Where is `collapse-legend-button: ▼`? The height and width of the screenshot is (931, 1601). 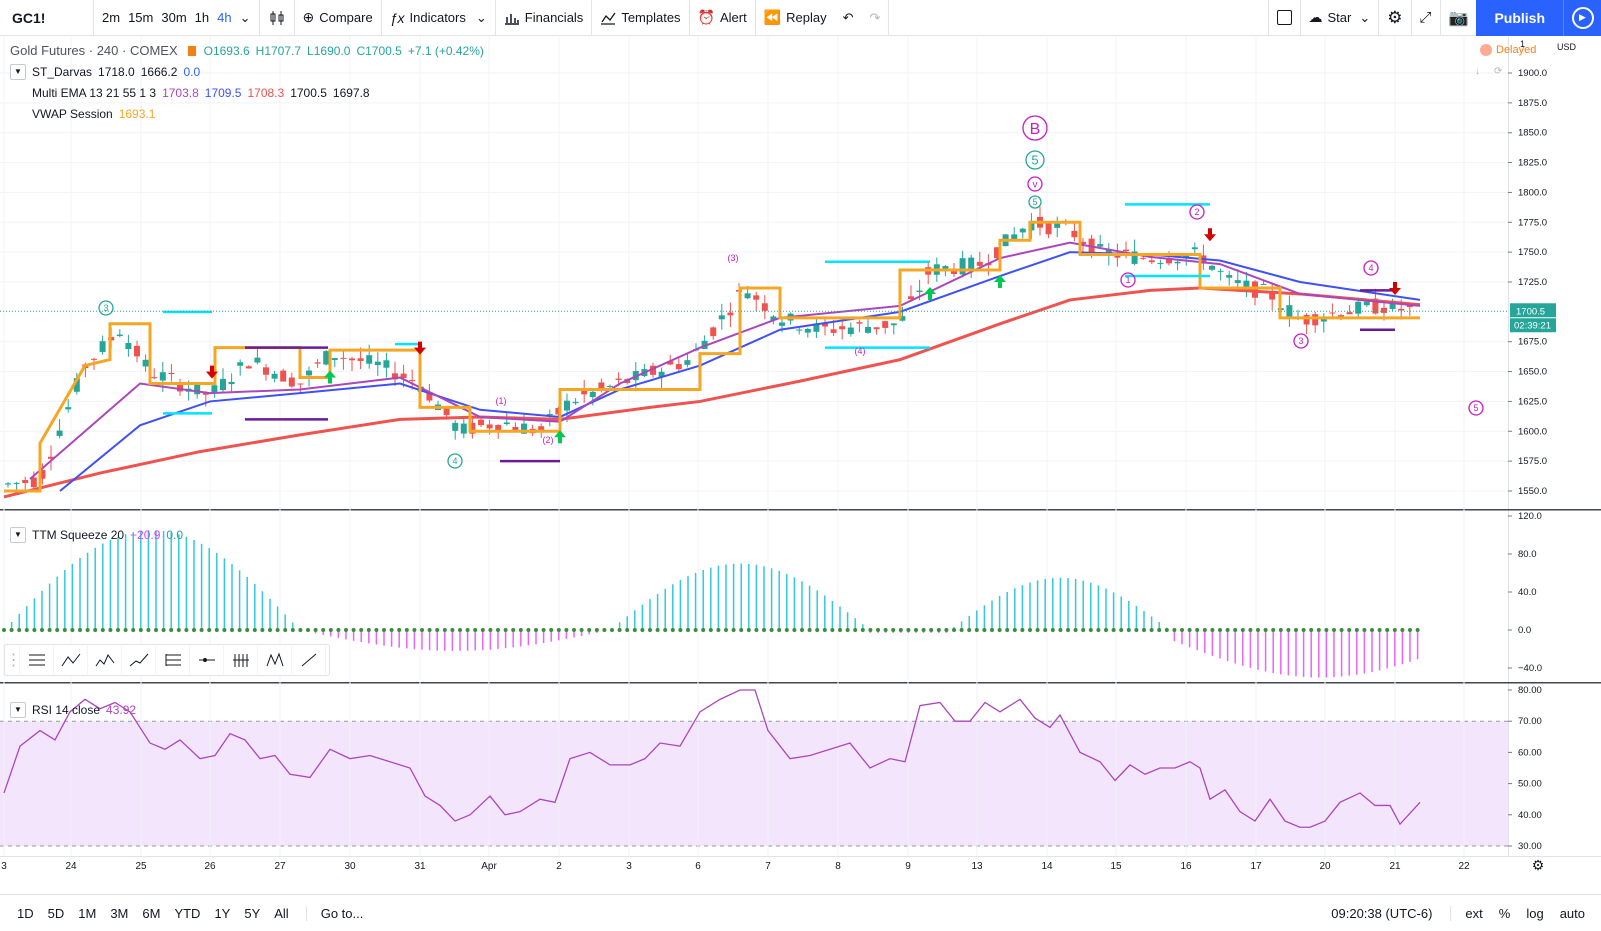
collapse-legend-button: ▼ is located at coordinates (18, 71).